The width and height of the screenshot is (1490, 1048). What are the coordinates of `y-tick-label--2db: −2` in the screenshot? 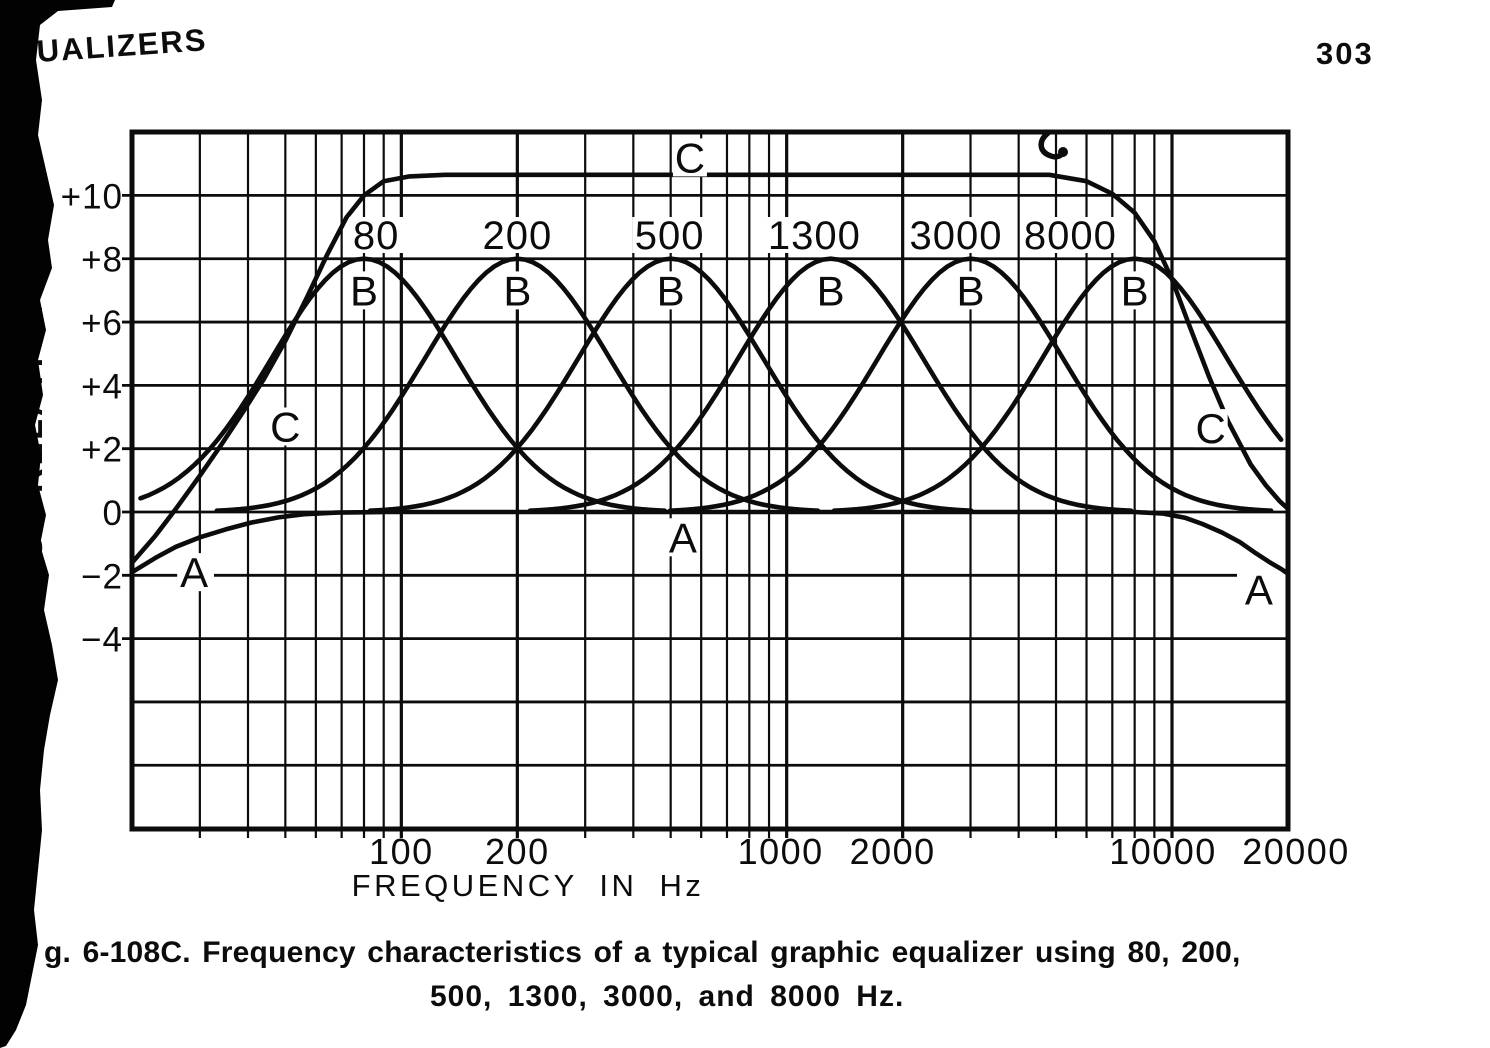 It's located at (102, 576).